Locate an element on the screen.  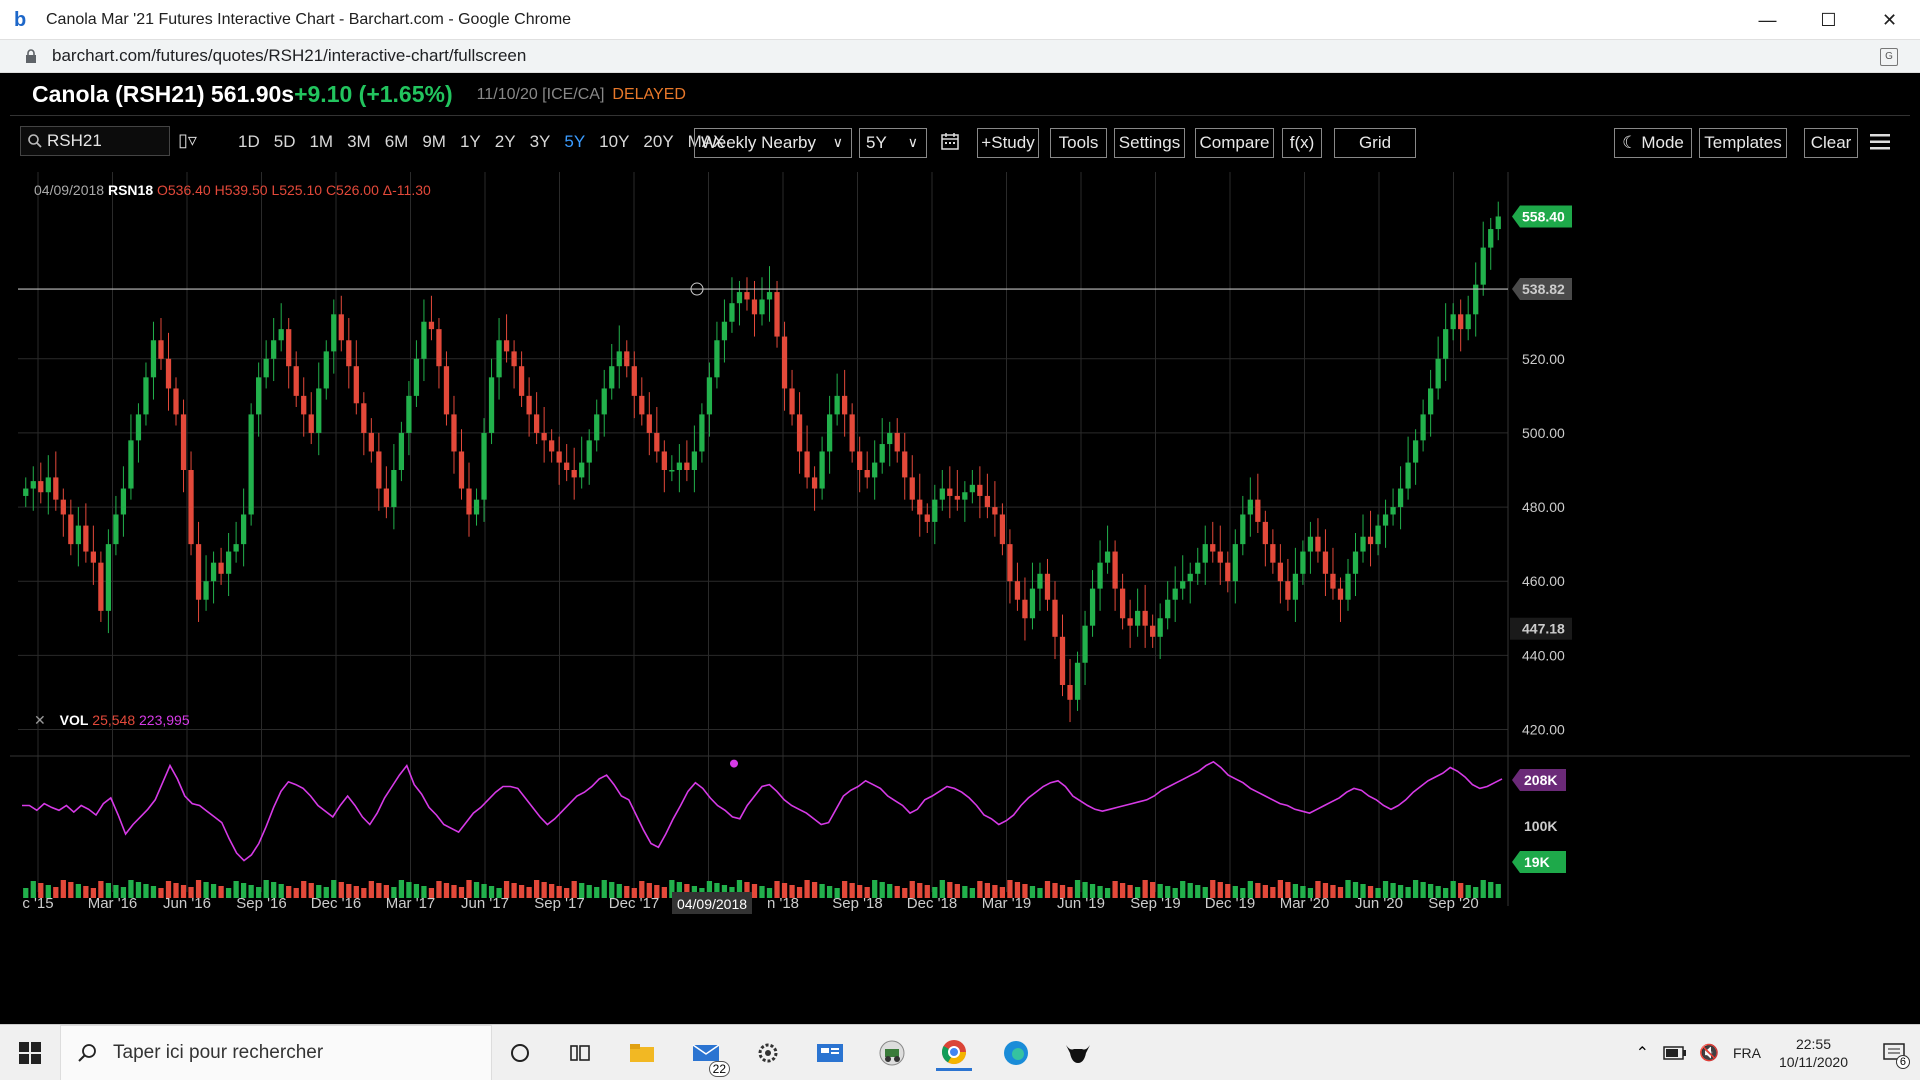
symbol-input is located at coordinates (102, 141).